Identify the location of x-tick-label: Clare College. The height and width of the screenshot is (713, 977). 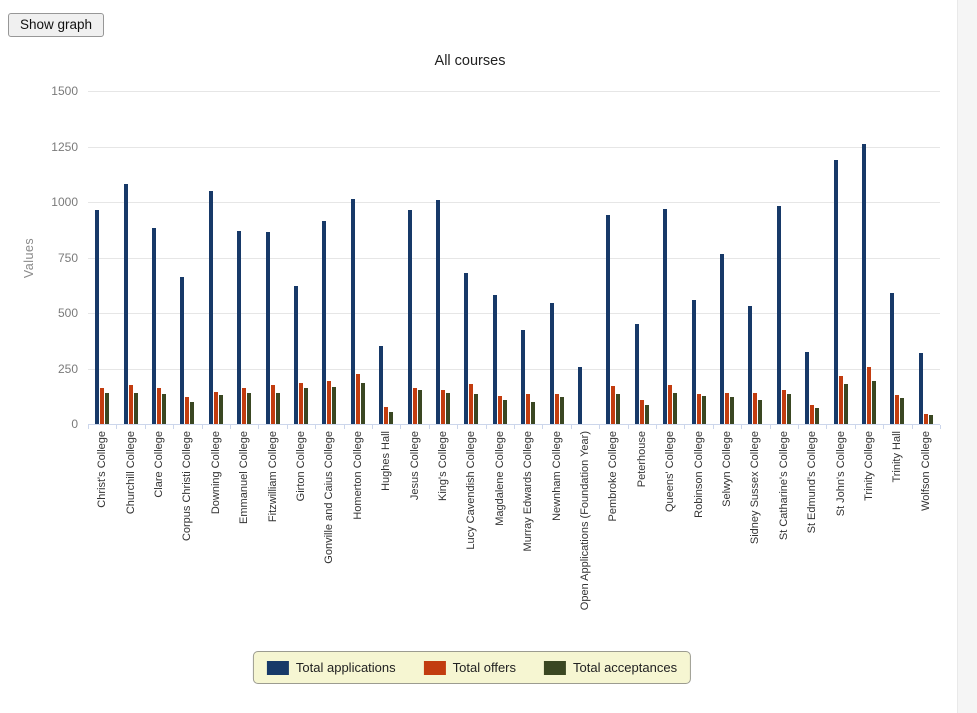
(159, 464).